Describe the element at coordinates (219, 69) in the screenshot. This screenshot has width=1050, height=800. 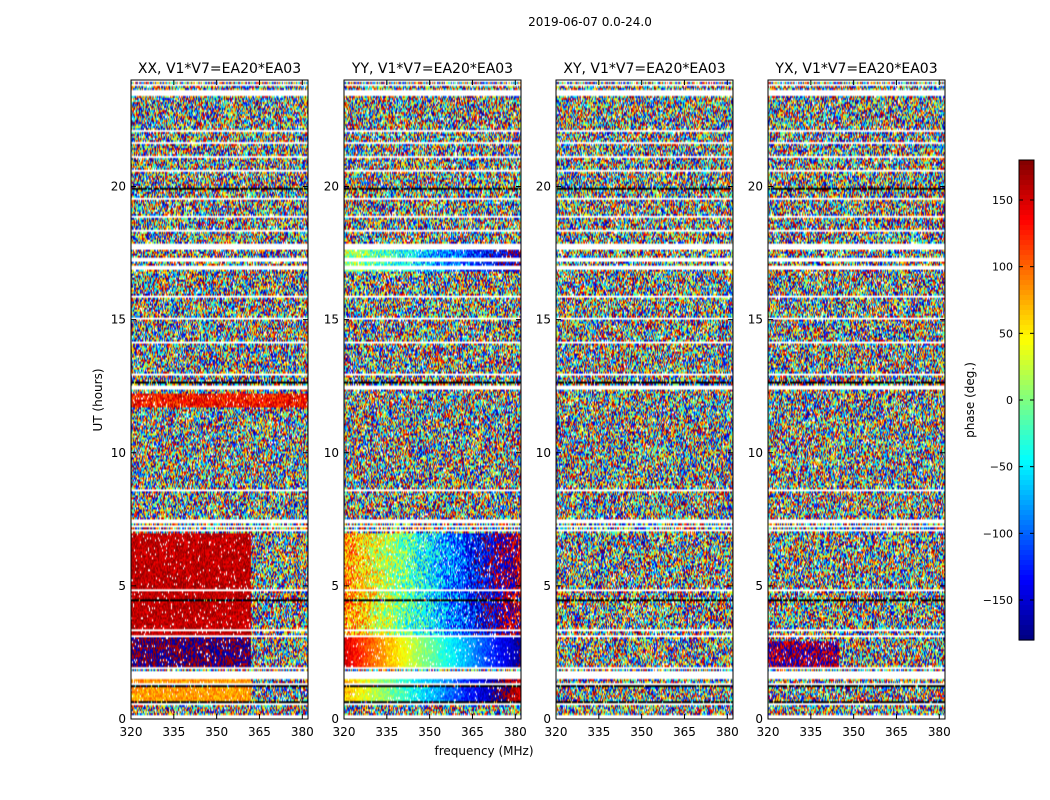
I see `panel-title: XX, V1*V7=EA20*EA03` at that location.